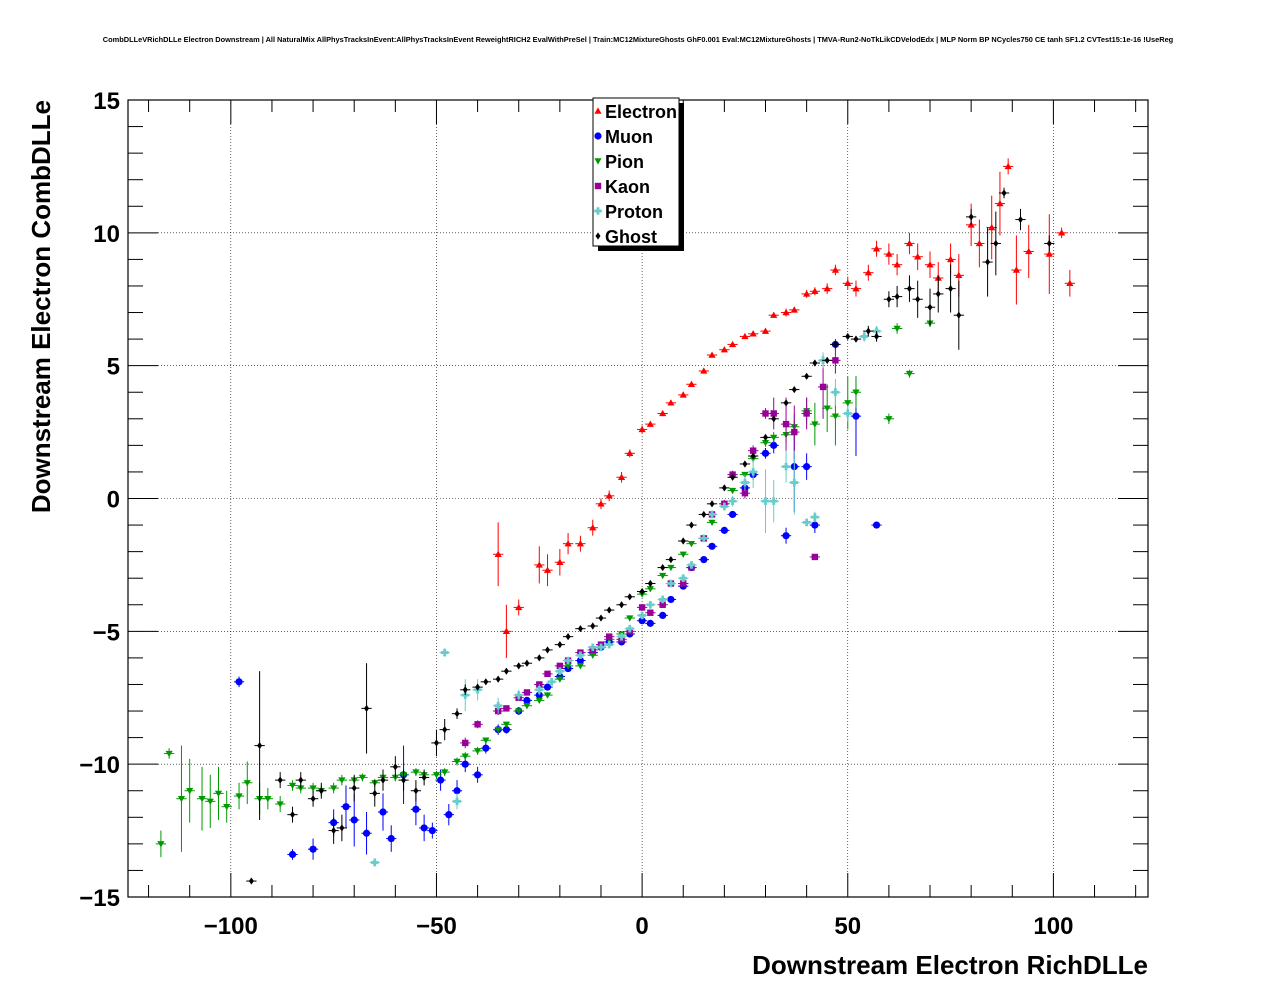 Image resolution: width=1276 pixels, height=996 pixels. Describe the element at coordinates (598, 211) in the screenshot. I see `legend-marker-proton` at that location.